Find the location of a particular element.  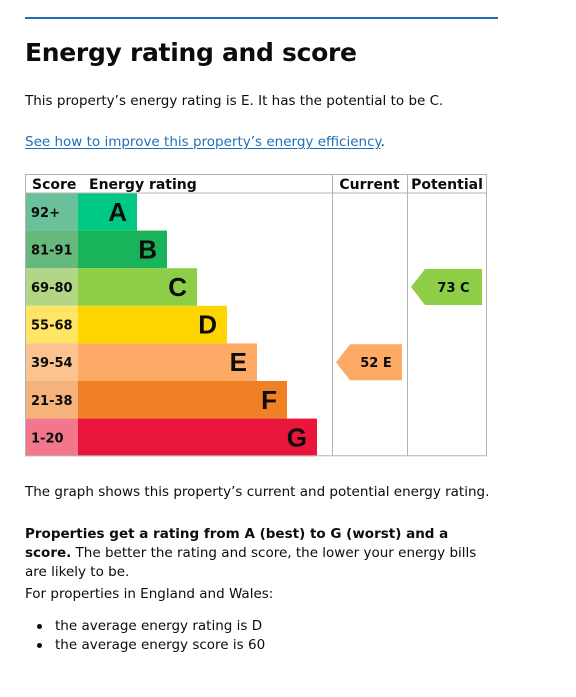

score-label-c: 69-80 is located at coordinates (52, 288).